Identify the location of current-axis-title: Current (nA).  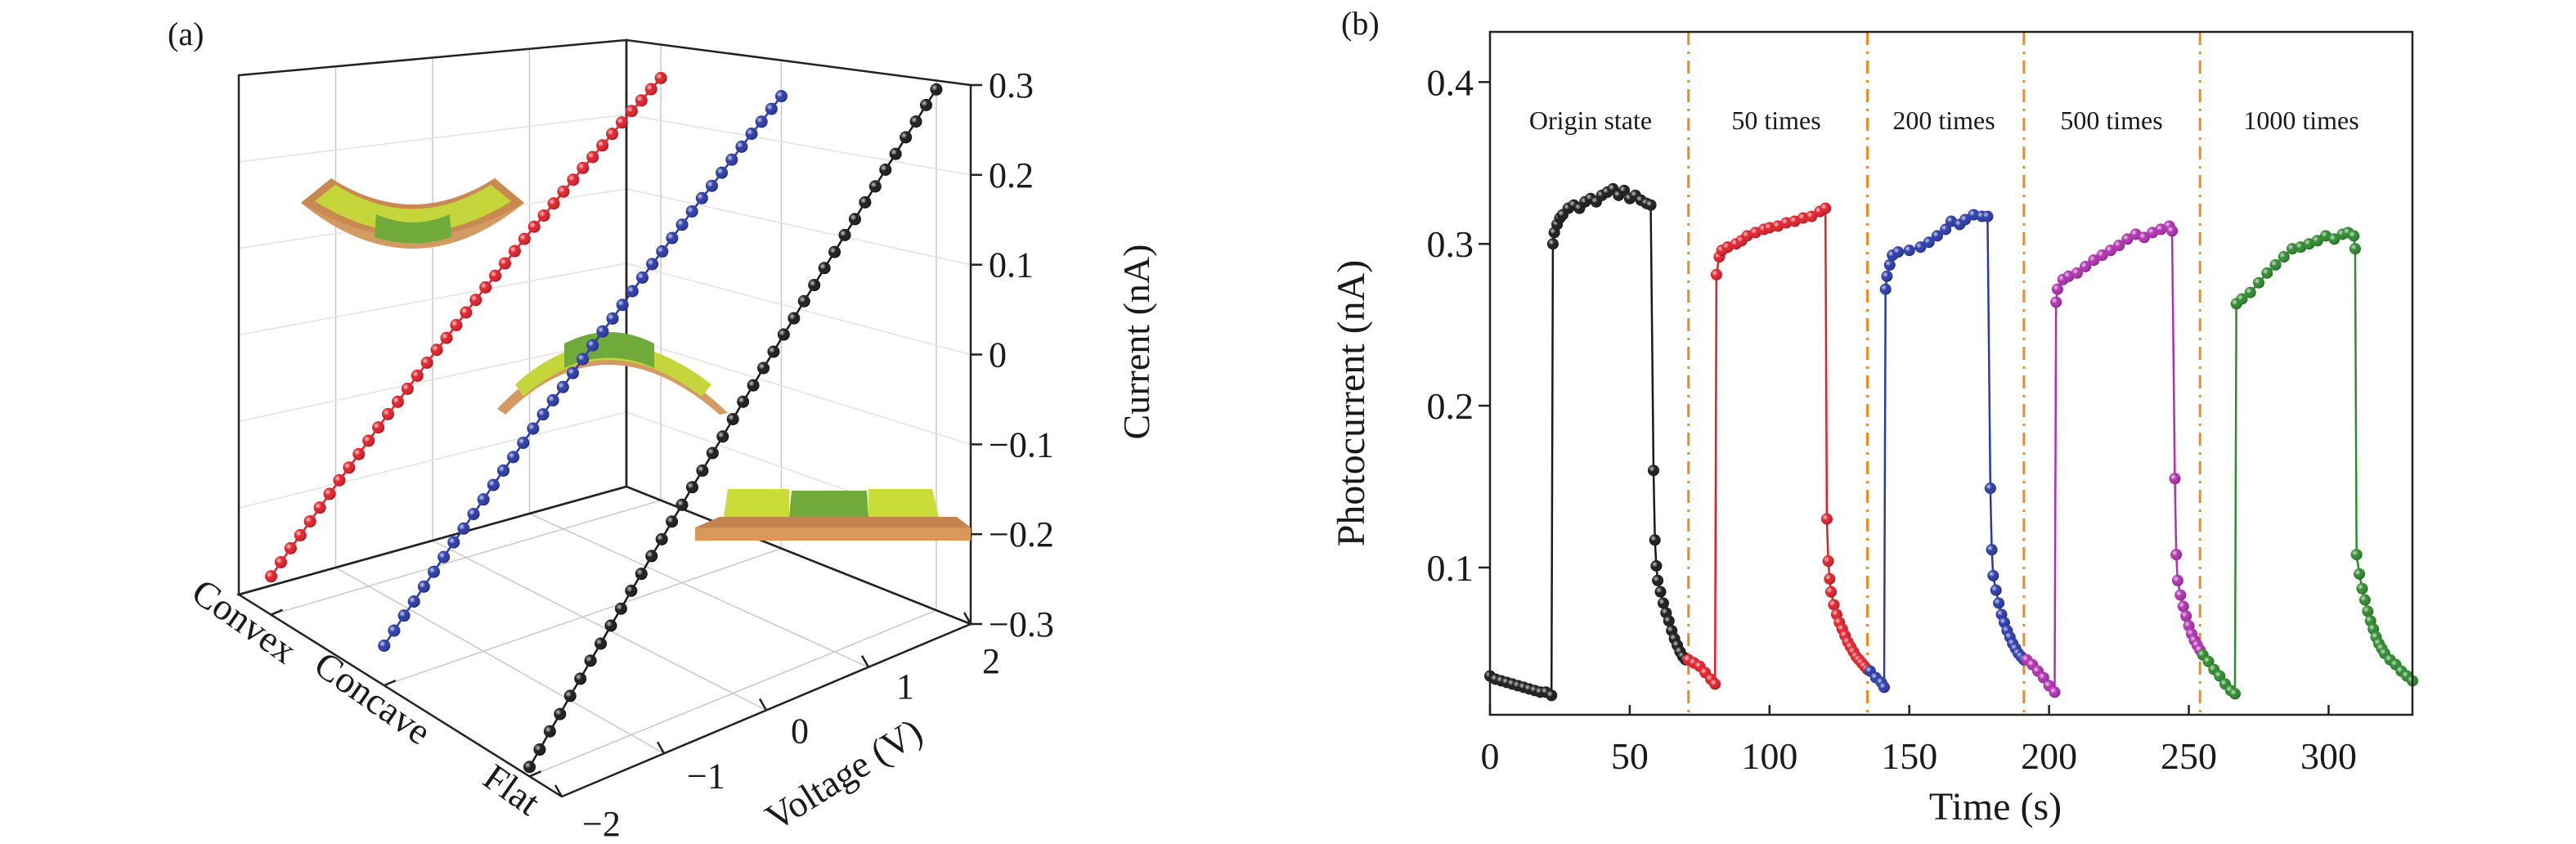
(1136, 342).